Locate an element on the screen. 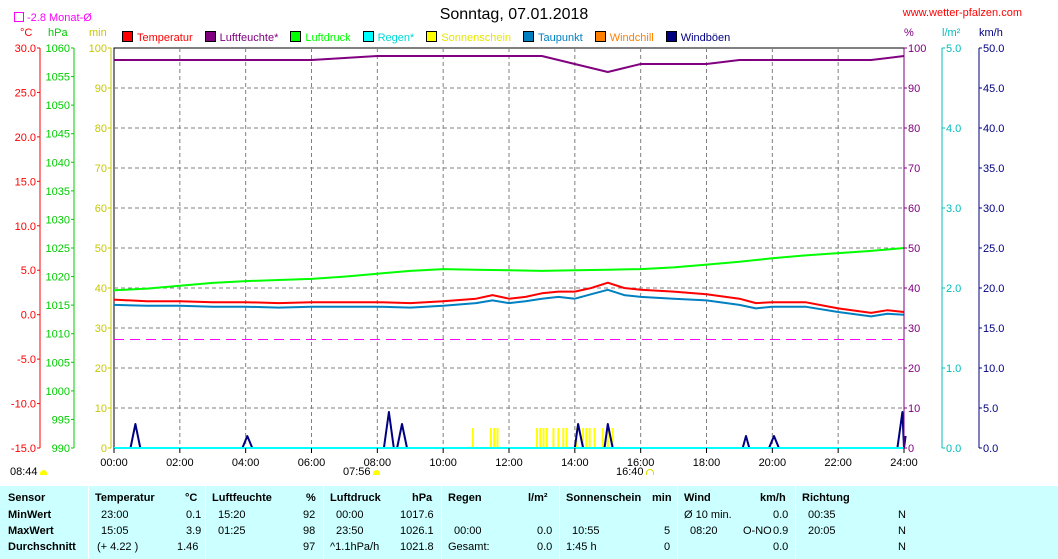  direction-avg-dir: N is located at coordinates (902, 547).